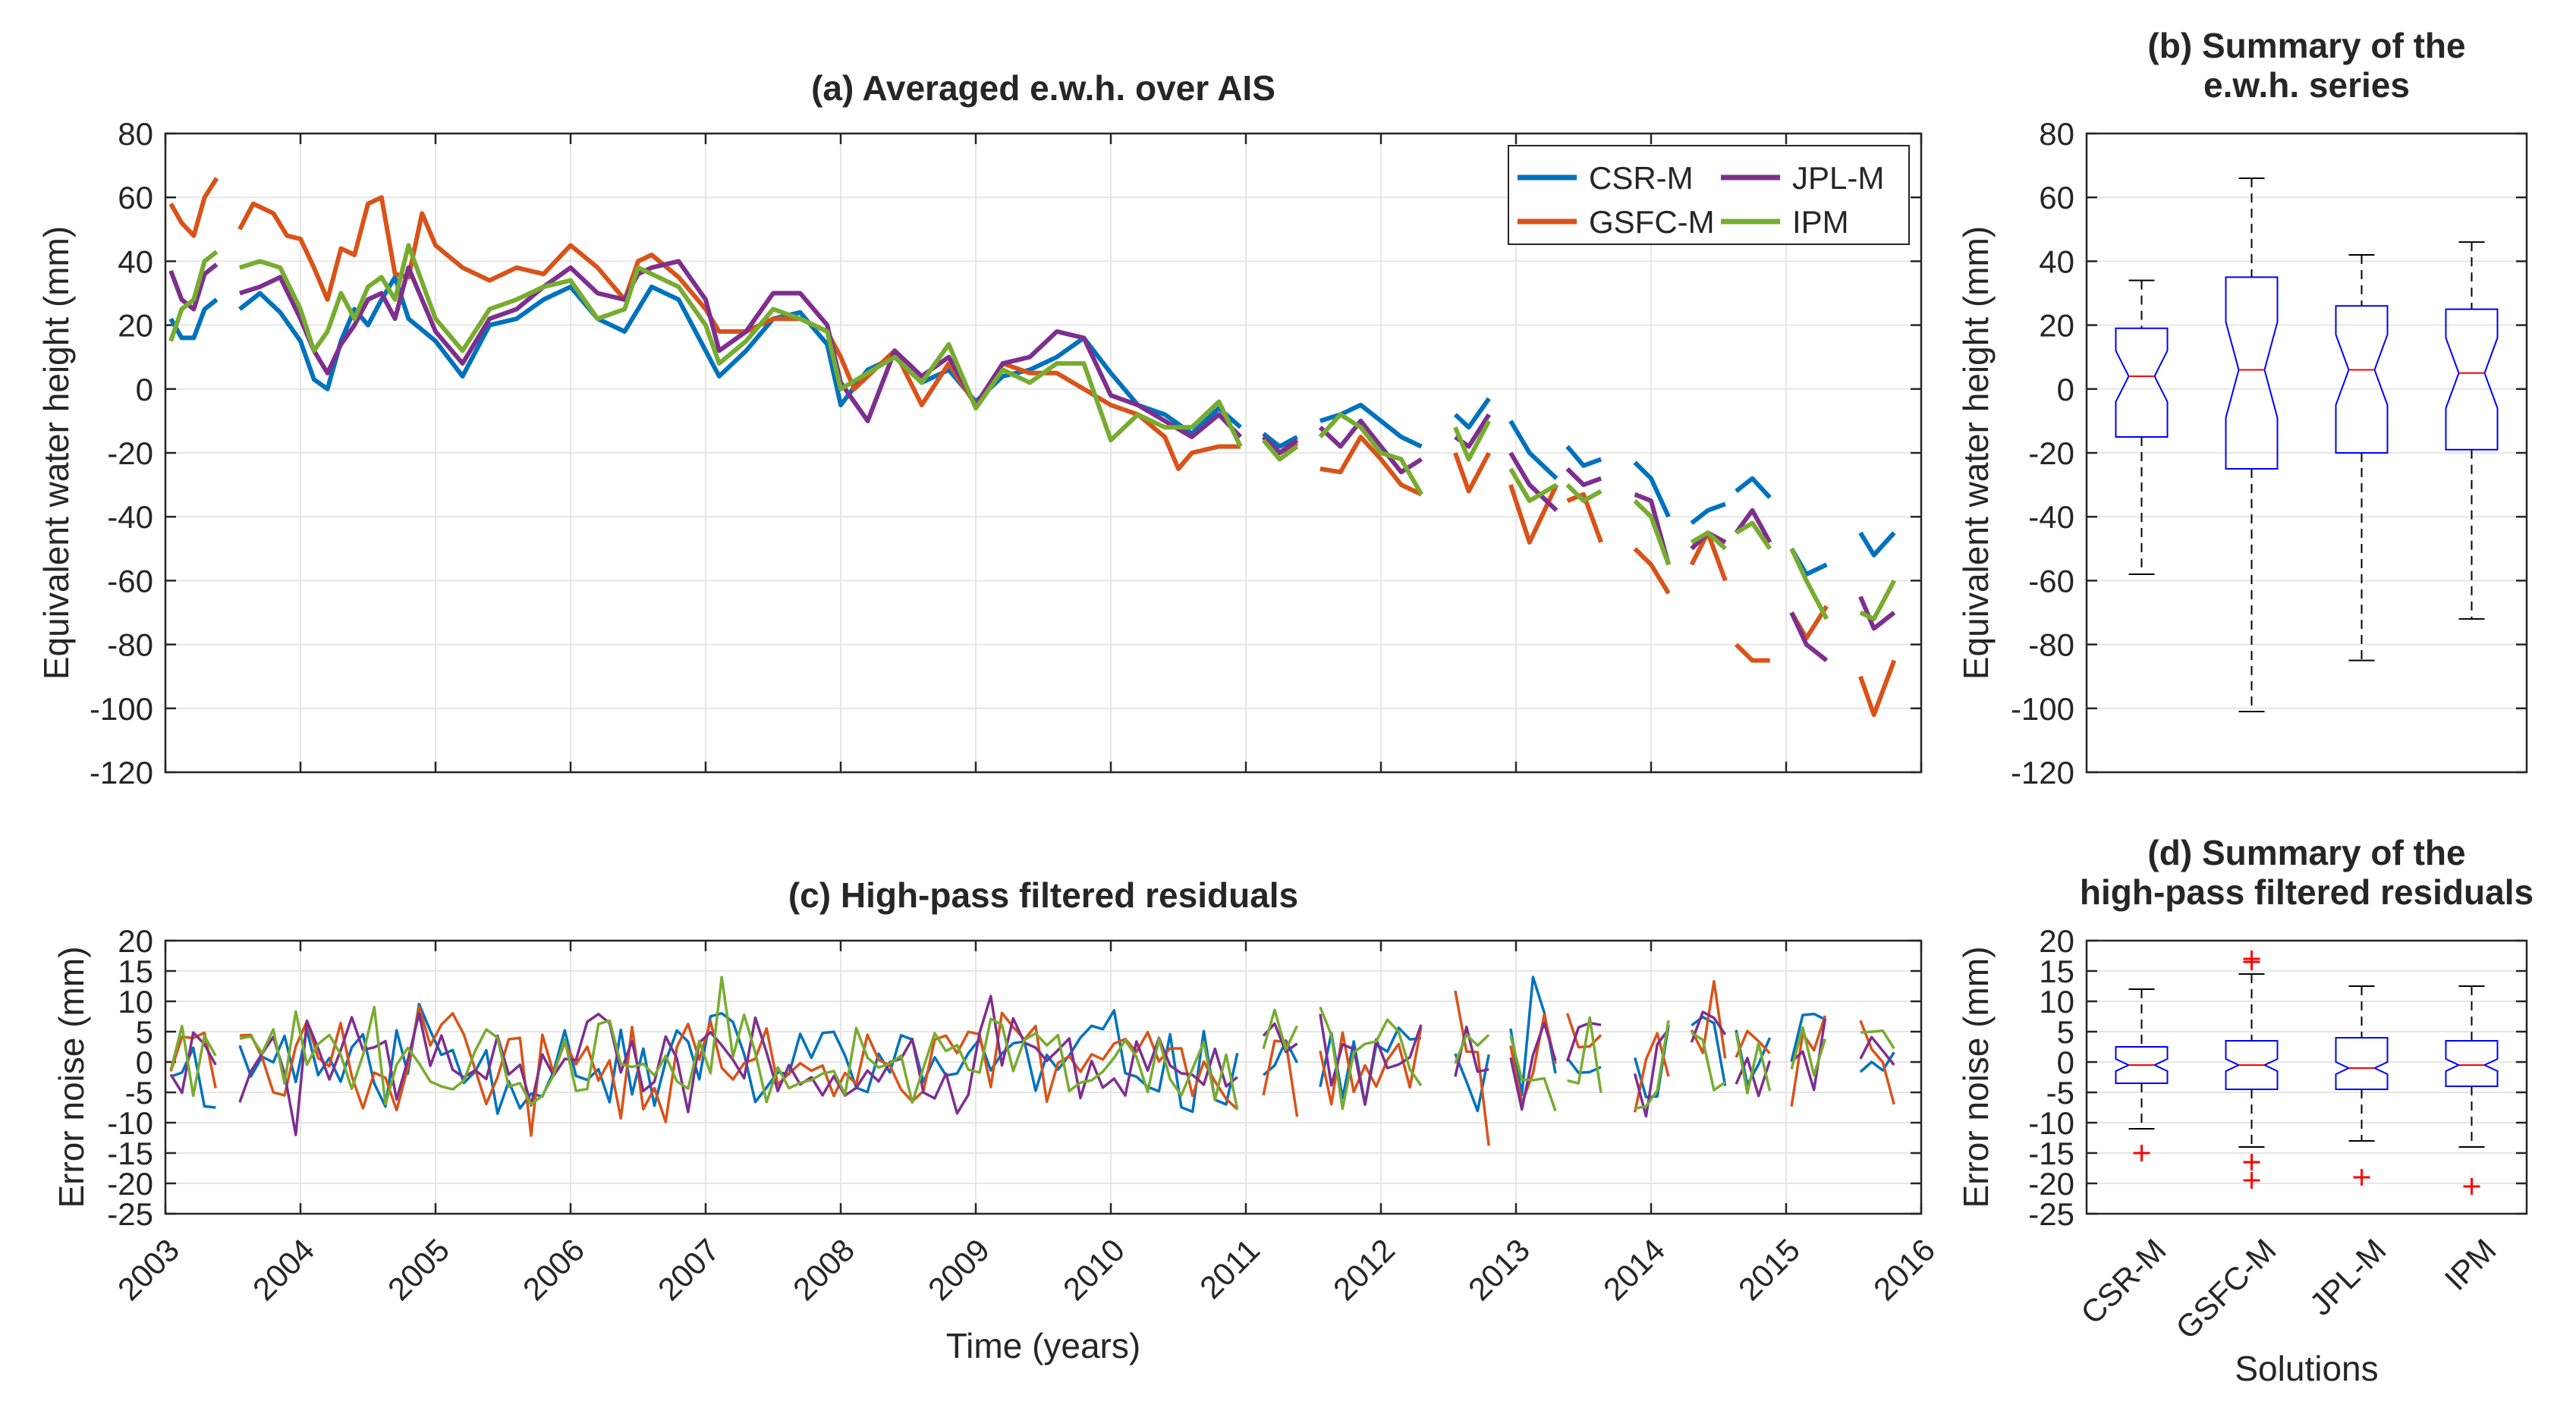 Image resolution: width=2576 pixels, height=1414 pixels. Describe the element at coordinates (2056, 261) in the screenshot. I see `y-tick-label: 40` at that location.